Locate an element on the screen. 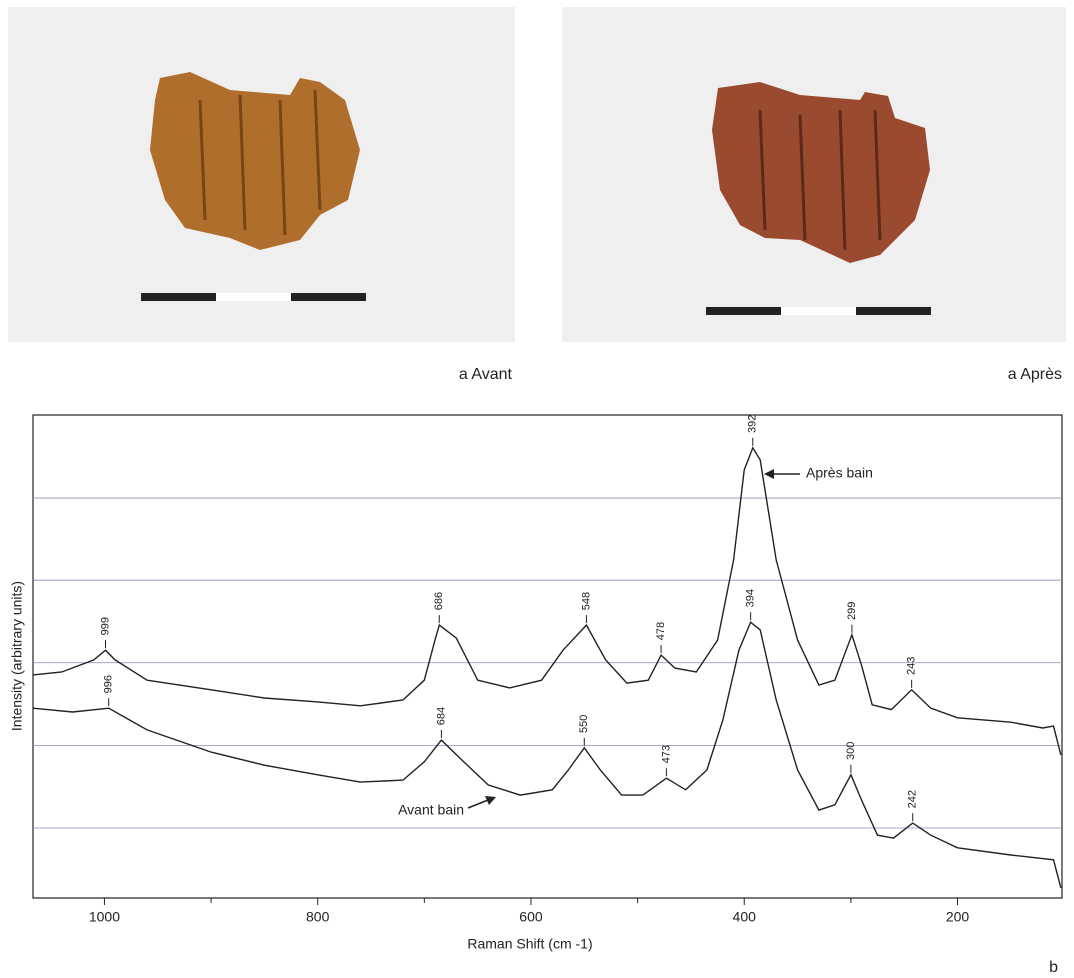  annotation-arrow is located at coordinates (478, 804).